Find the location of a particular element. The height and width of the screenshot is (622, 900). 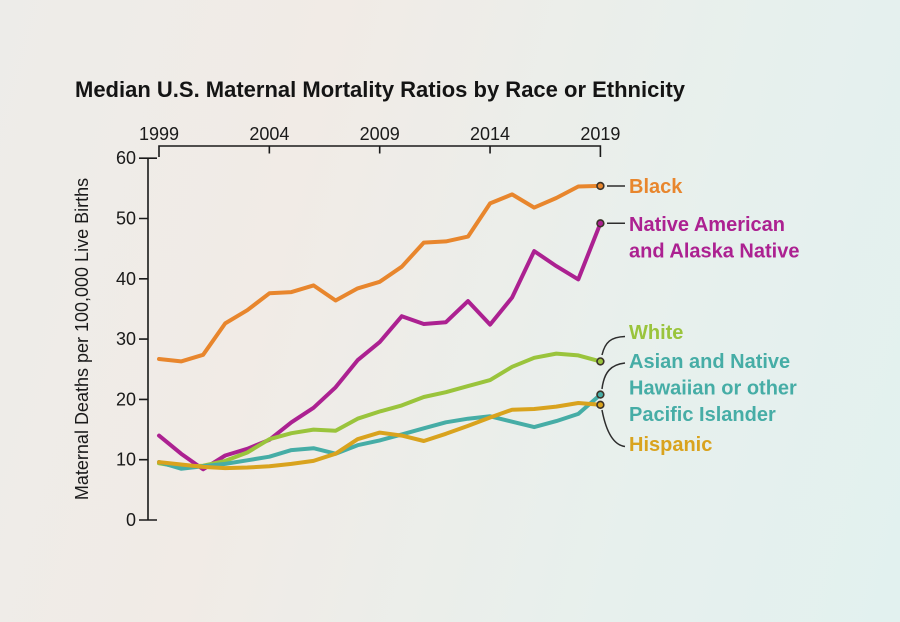

series-label-1: Native American is located at coordinates (707, 225).